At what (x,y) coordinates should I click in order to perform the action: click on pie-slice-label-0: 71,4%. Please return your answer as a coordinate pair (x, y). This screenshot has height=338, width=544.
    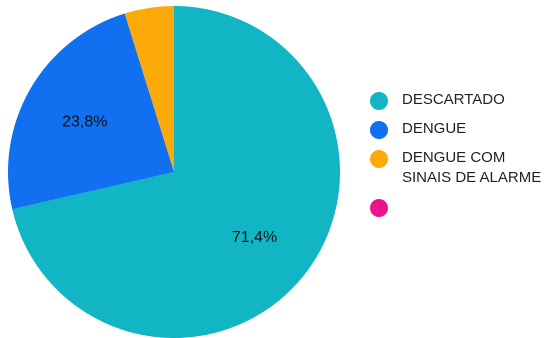
    Looking at the image, I should click on (254, 237).